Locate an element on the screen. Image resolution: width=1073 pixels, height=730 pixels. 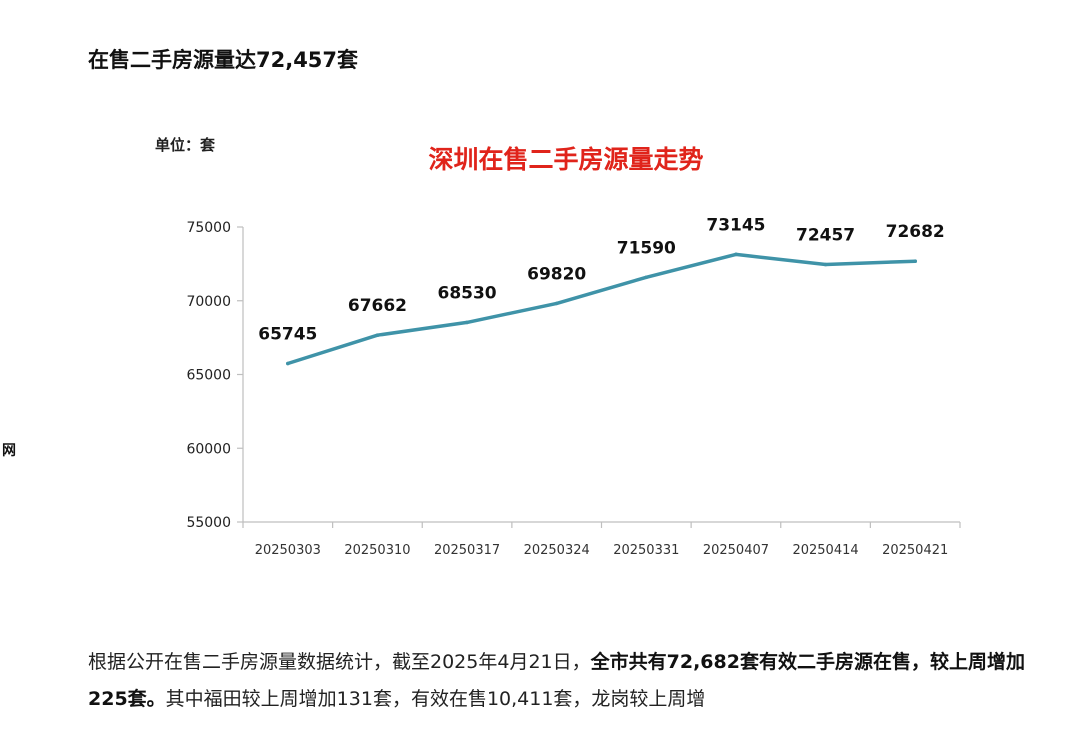
x-tick-label: 20250324 is located at coordinates (557, 550).